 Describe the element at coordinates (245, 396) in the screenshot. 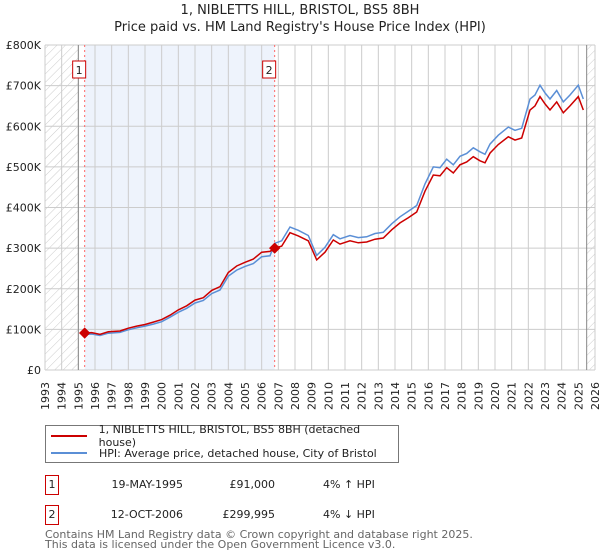

I see `x-tick-label: 2005` at that location.